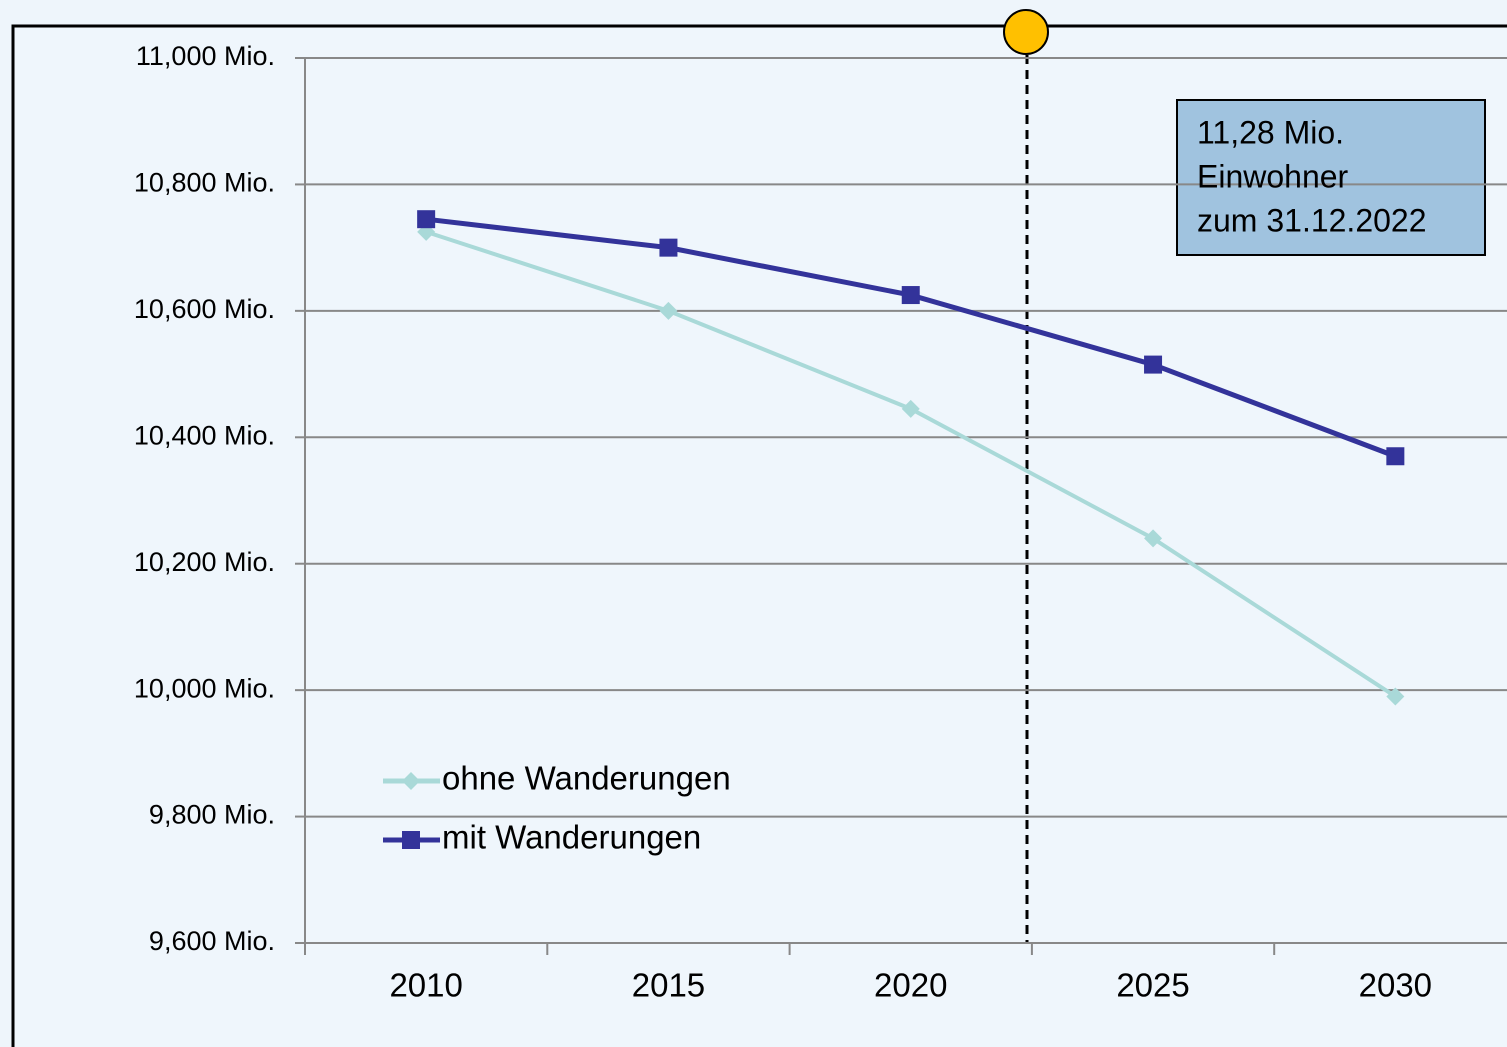 This screenshot has width=1507, height=1047. What do you see at coordinates (212, 941) in the screenshot?
I see `y-tick-label: 9,600 Mio.` at bounding box center [212, 941].